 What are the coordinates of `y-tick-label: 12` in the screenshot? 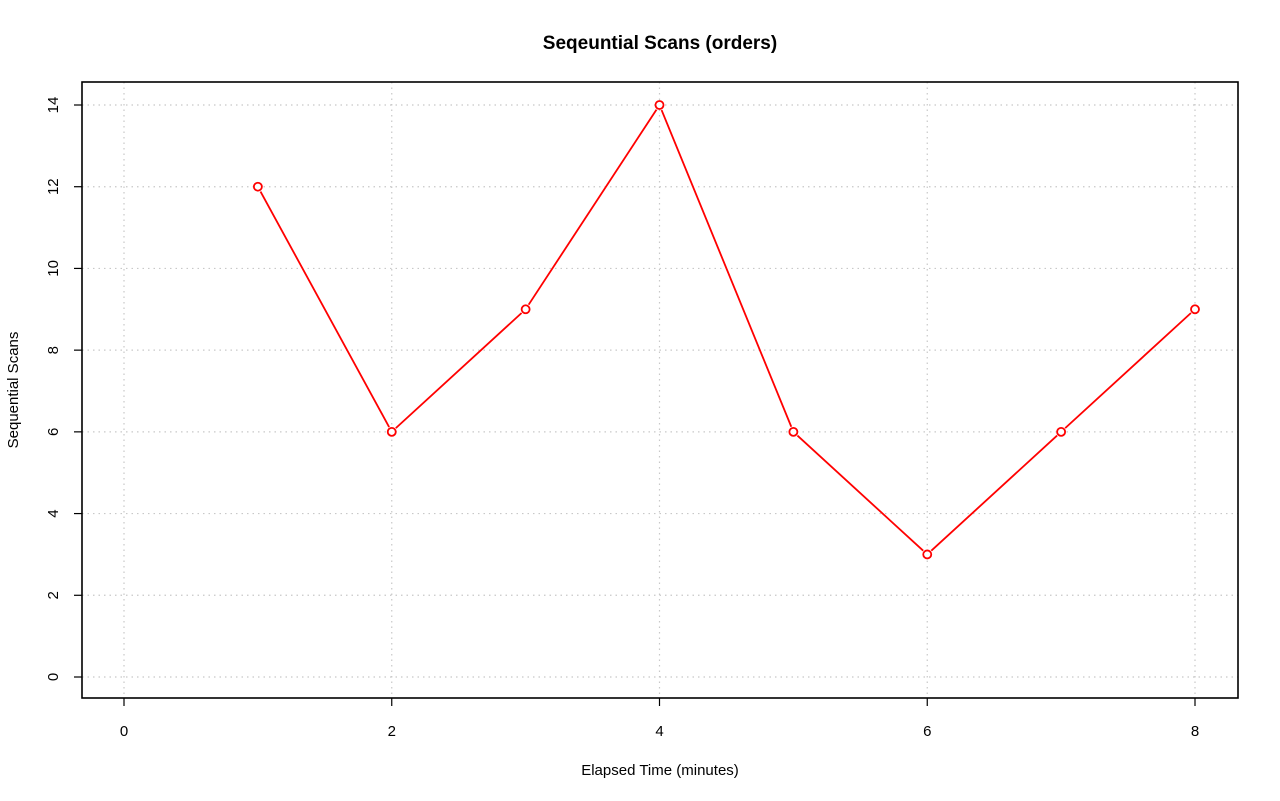 It's located at (53, 186).